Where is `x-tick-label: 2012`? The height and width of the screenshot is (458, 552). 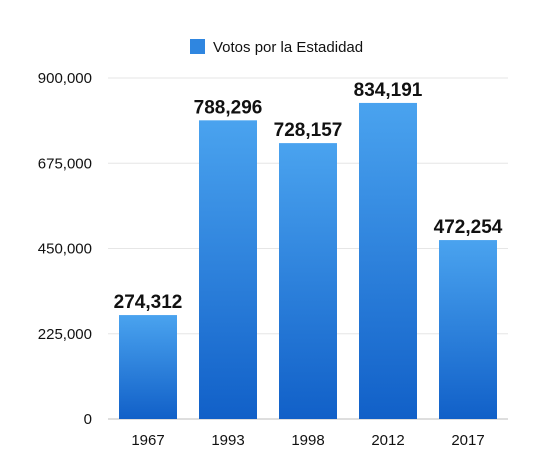 x-tick-label: 2012 is located at coordinates (387, 440).